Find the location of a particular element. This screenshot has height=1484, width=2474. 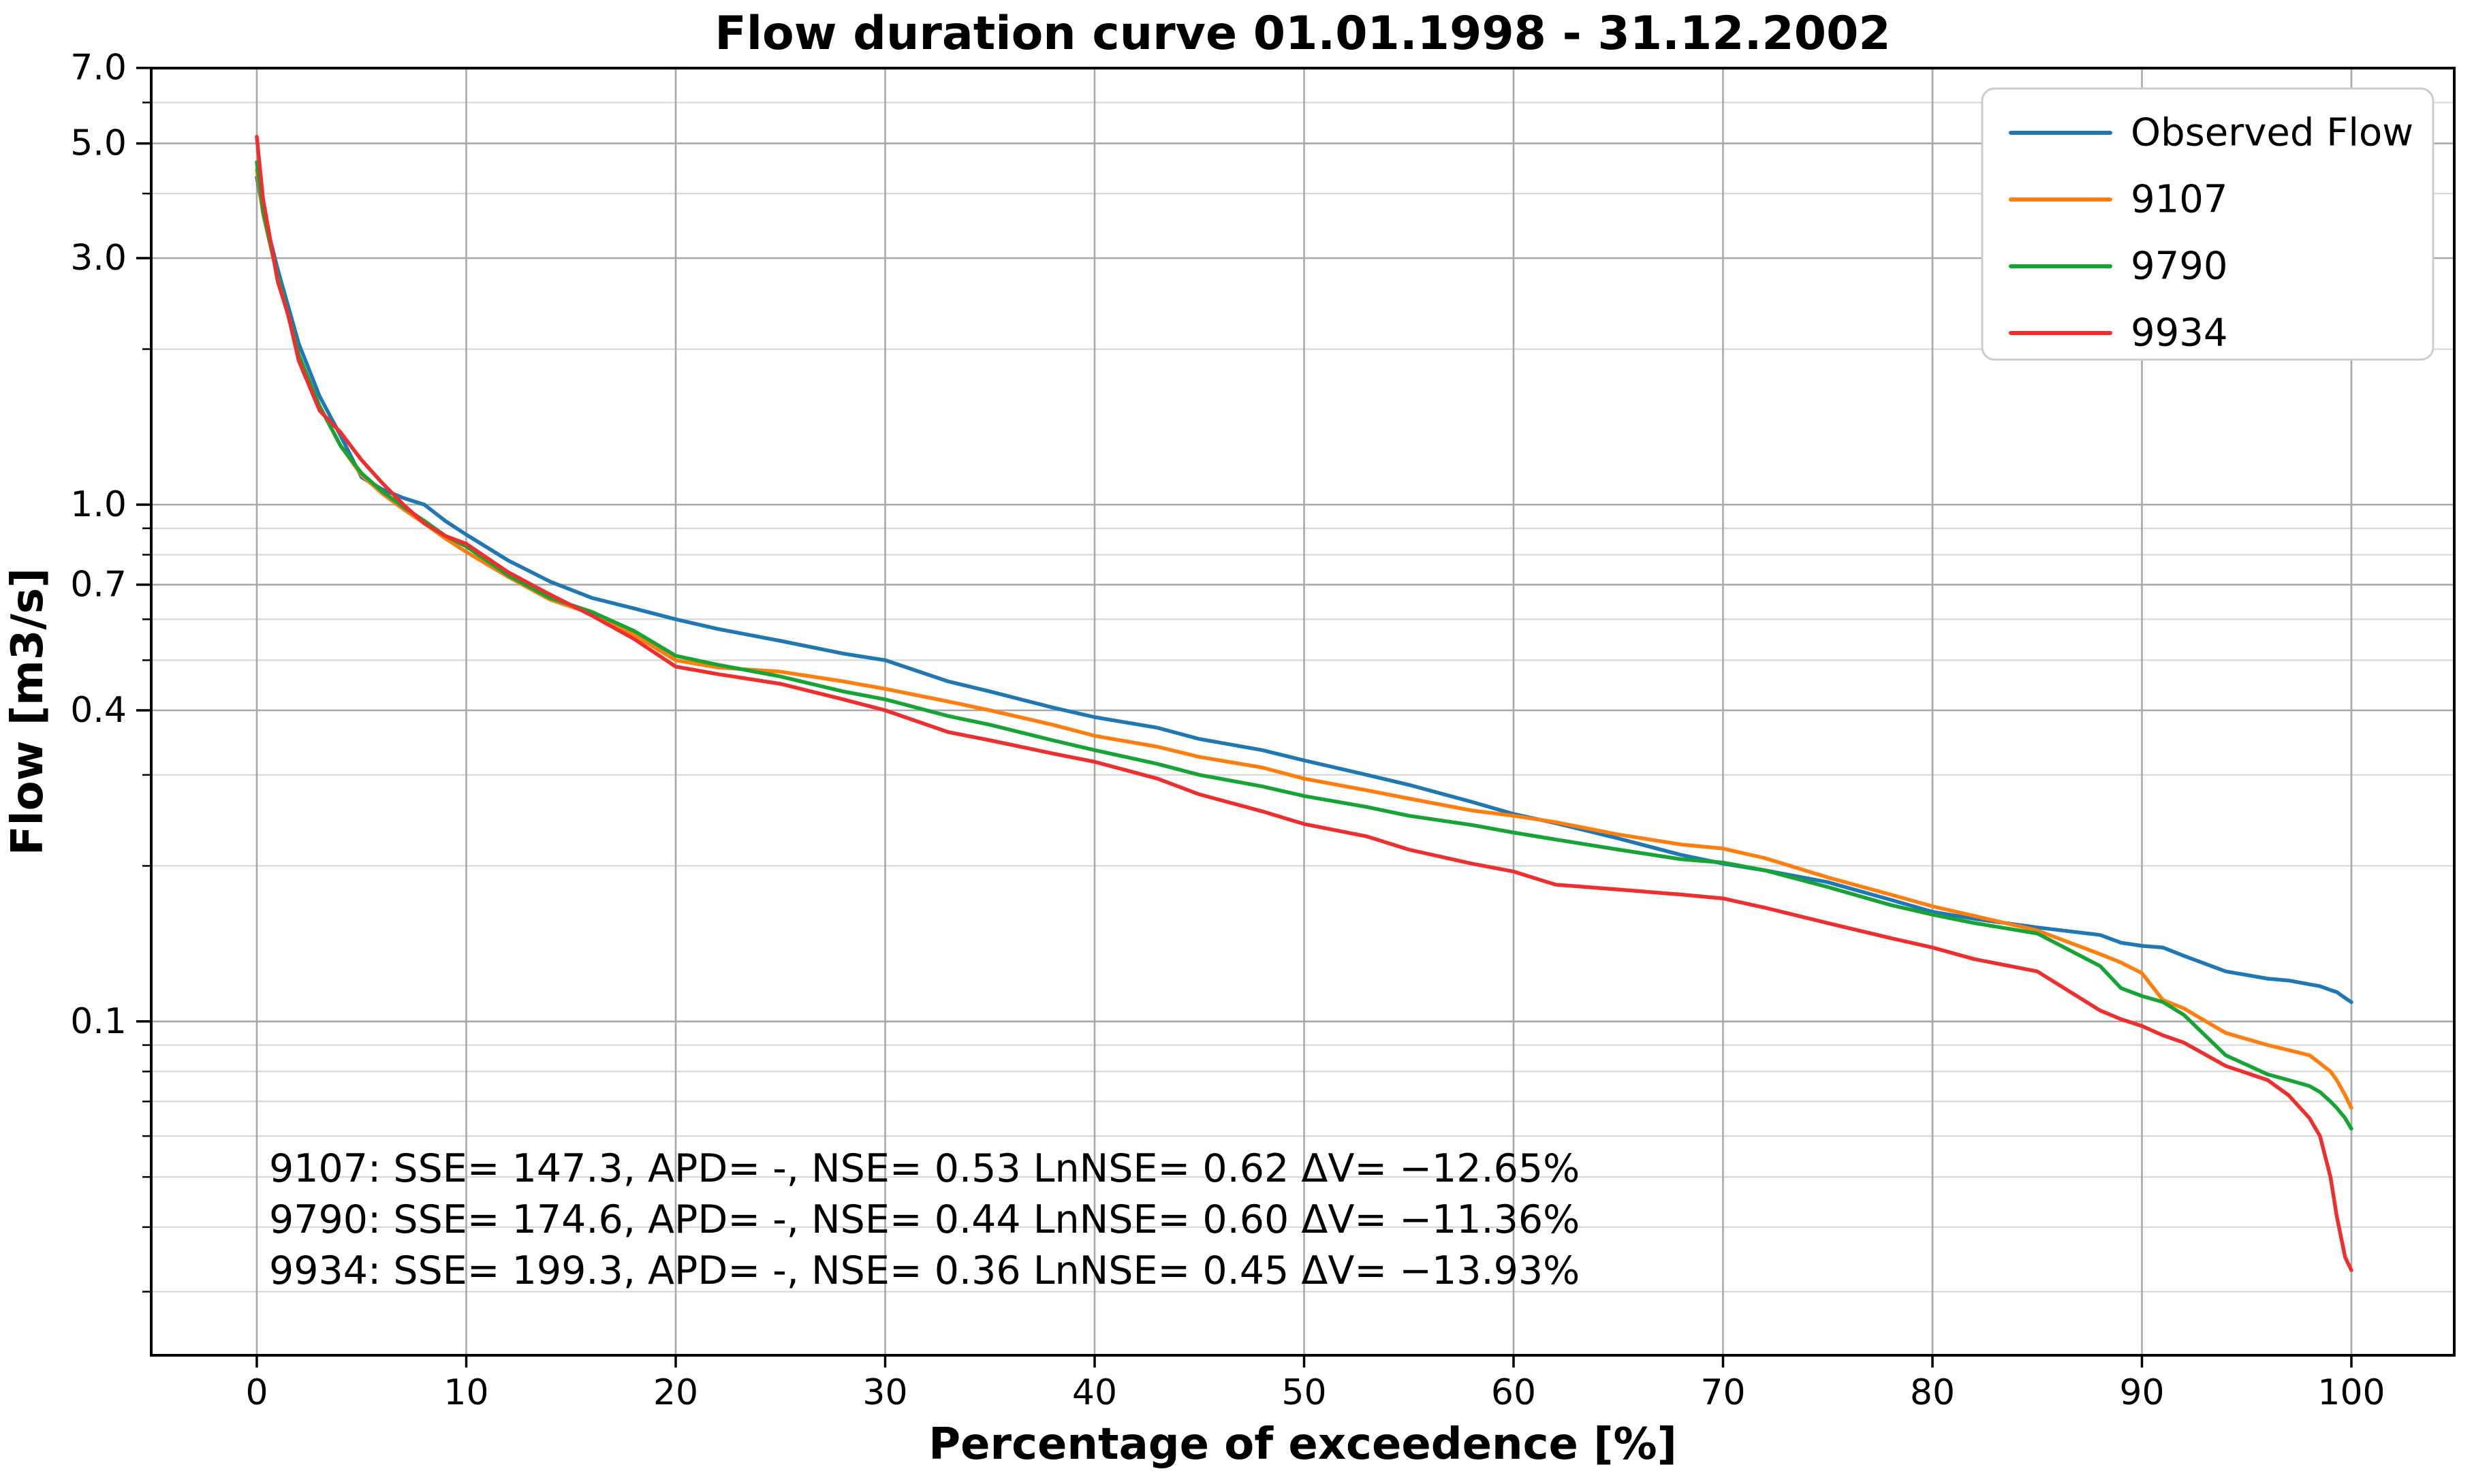

legend-label: 9934 is located at coordinates (2179, 333).